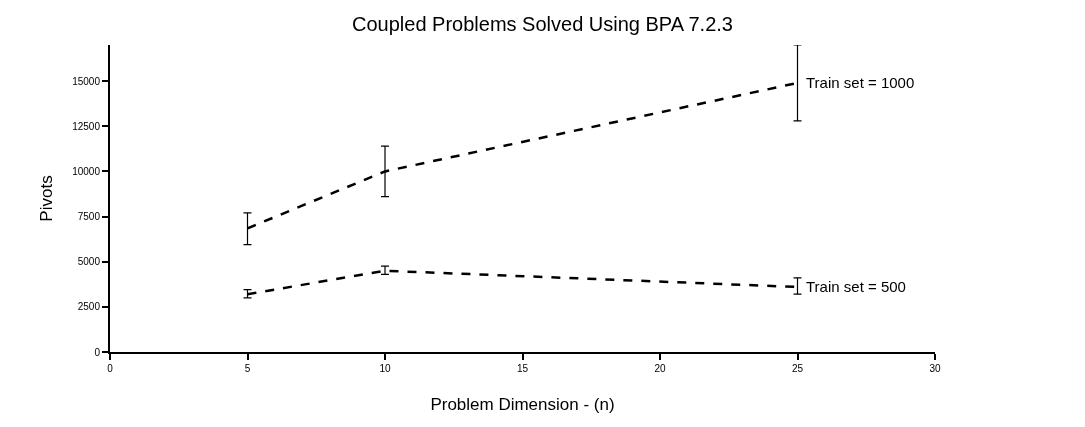 Image resolution: width=1085 pixels, height=427 pixels. Describe the element at coordinates (935, 368) in the screenshot. I see `x-tick-label: 30` at that location.